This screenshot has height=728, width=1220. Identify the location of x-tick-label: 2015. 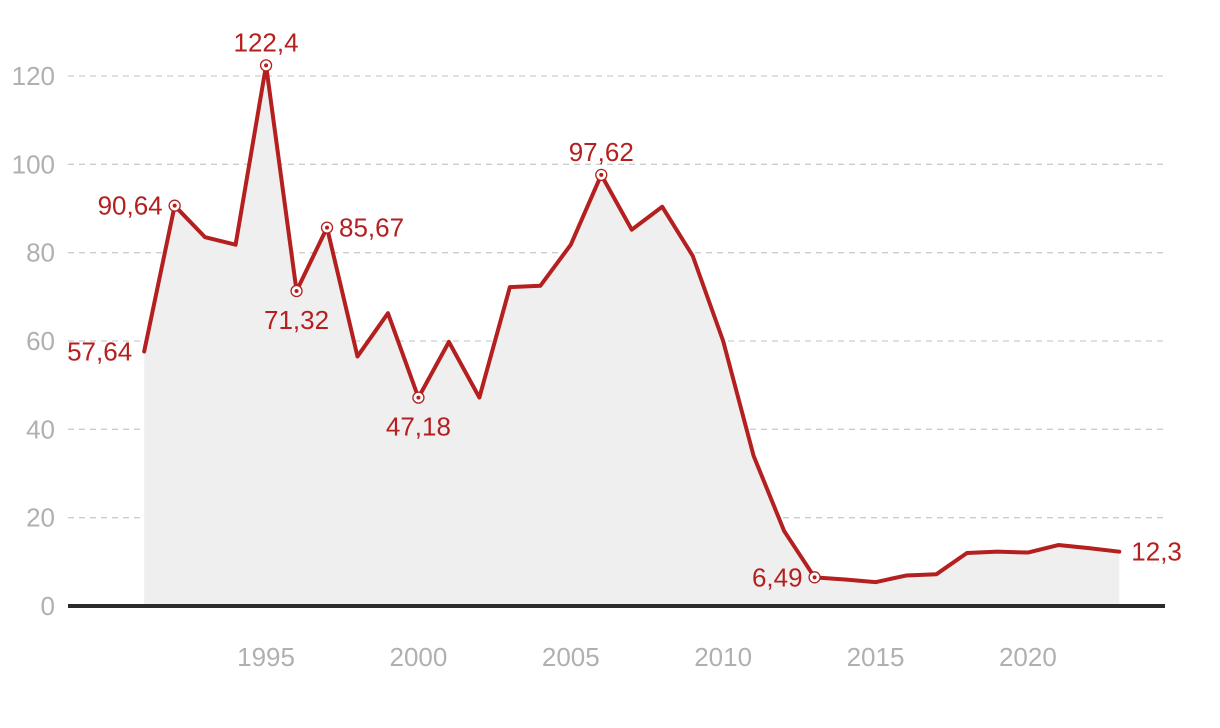
(876, 657).